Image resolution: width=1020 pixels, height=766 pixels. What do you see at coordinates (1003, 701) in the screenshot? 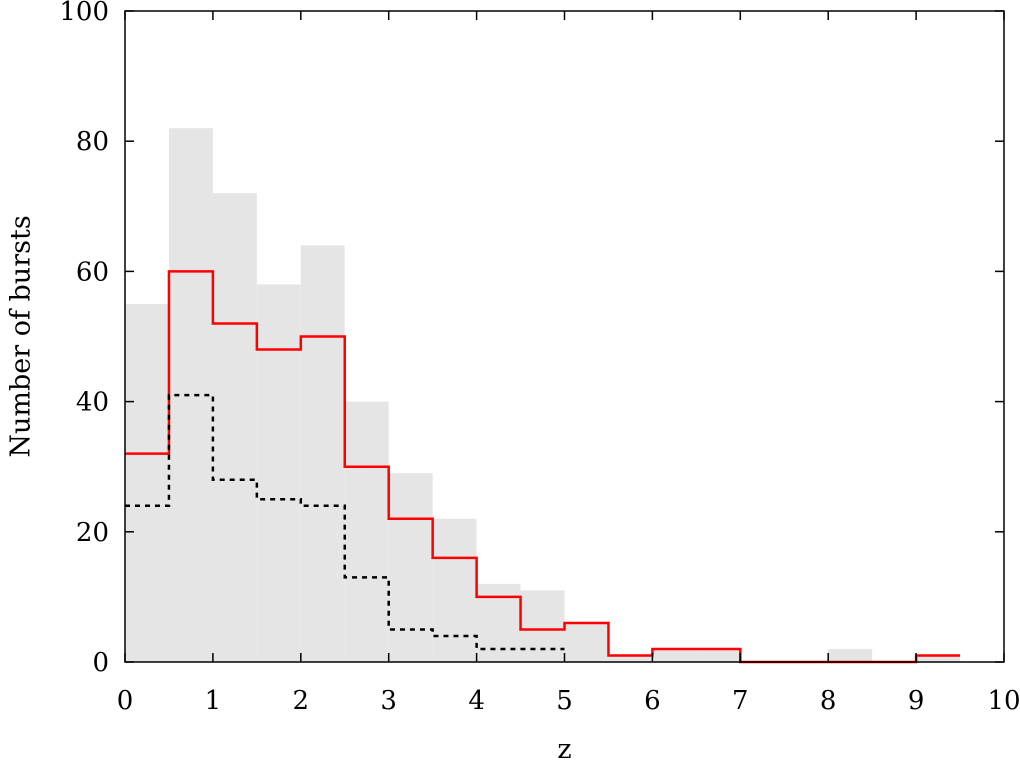
I see `x-tick-label: 10` at bounding box center [1003, 701].